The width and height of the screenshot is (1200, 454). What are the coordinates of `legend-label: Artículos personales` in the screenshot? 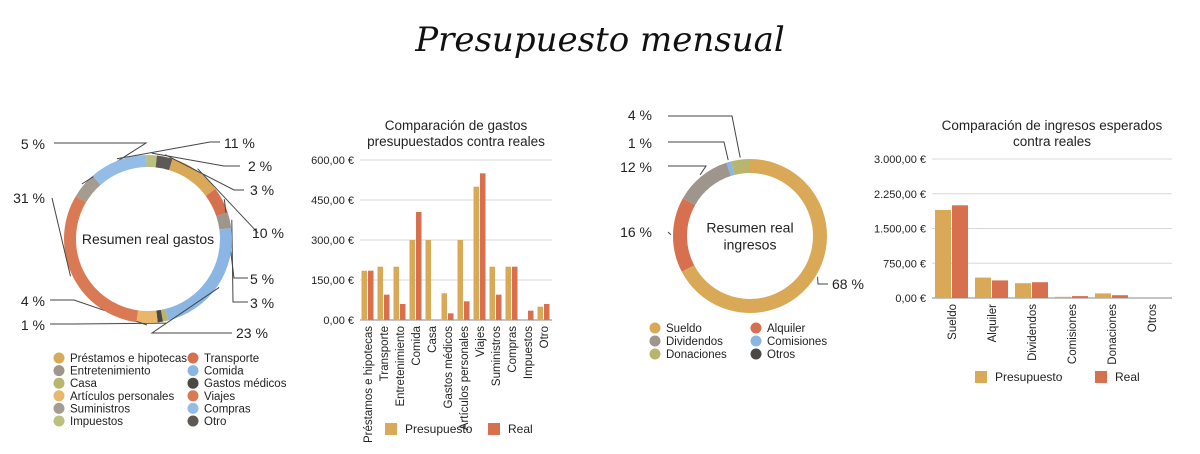 It's located at (122, 397).